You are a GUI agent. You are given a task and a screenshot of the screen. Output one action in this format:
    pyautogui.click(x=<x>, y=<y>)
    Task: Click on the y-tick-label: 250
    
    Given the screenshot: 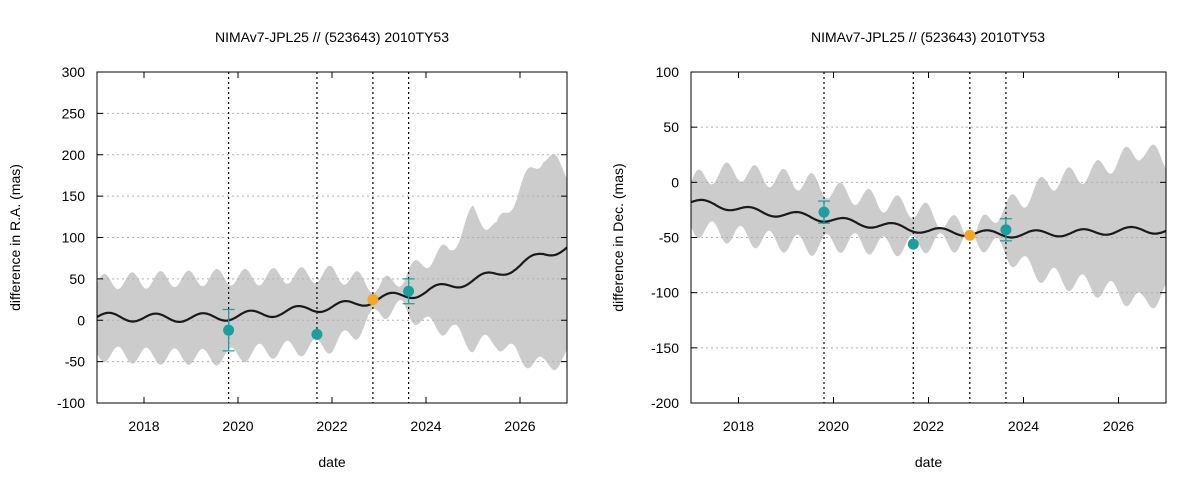 What is the action you would take?
    pyautogui.click(x=74, y=113)
    